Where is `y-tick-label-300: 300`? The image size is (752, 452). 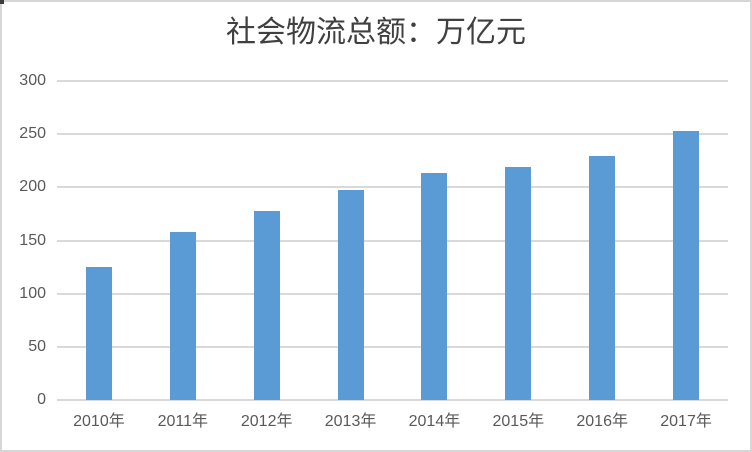
y-tick-label-300: 300 is located at coordinates (32, 80).